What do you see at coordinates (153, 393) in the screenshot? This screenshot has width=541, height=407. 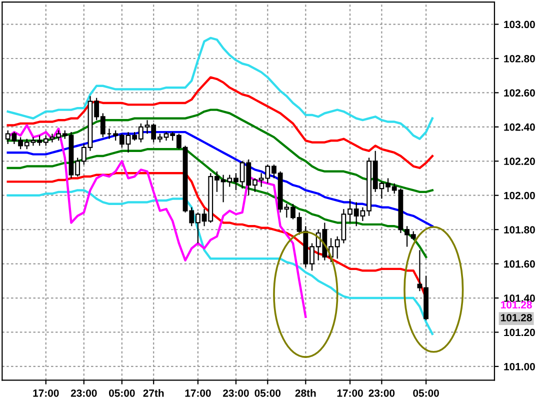 I see `x-tick-label: 27th` at bounding box center [153, 393].